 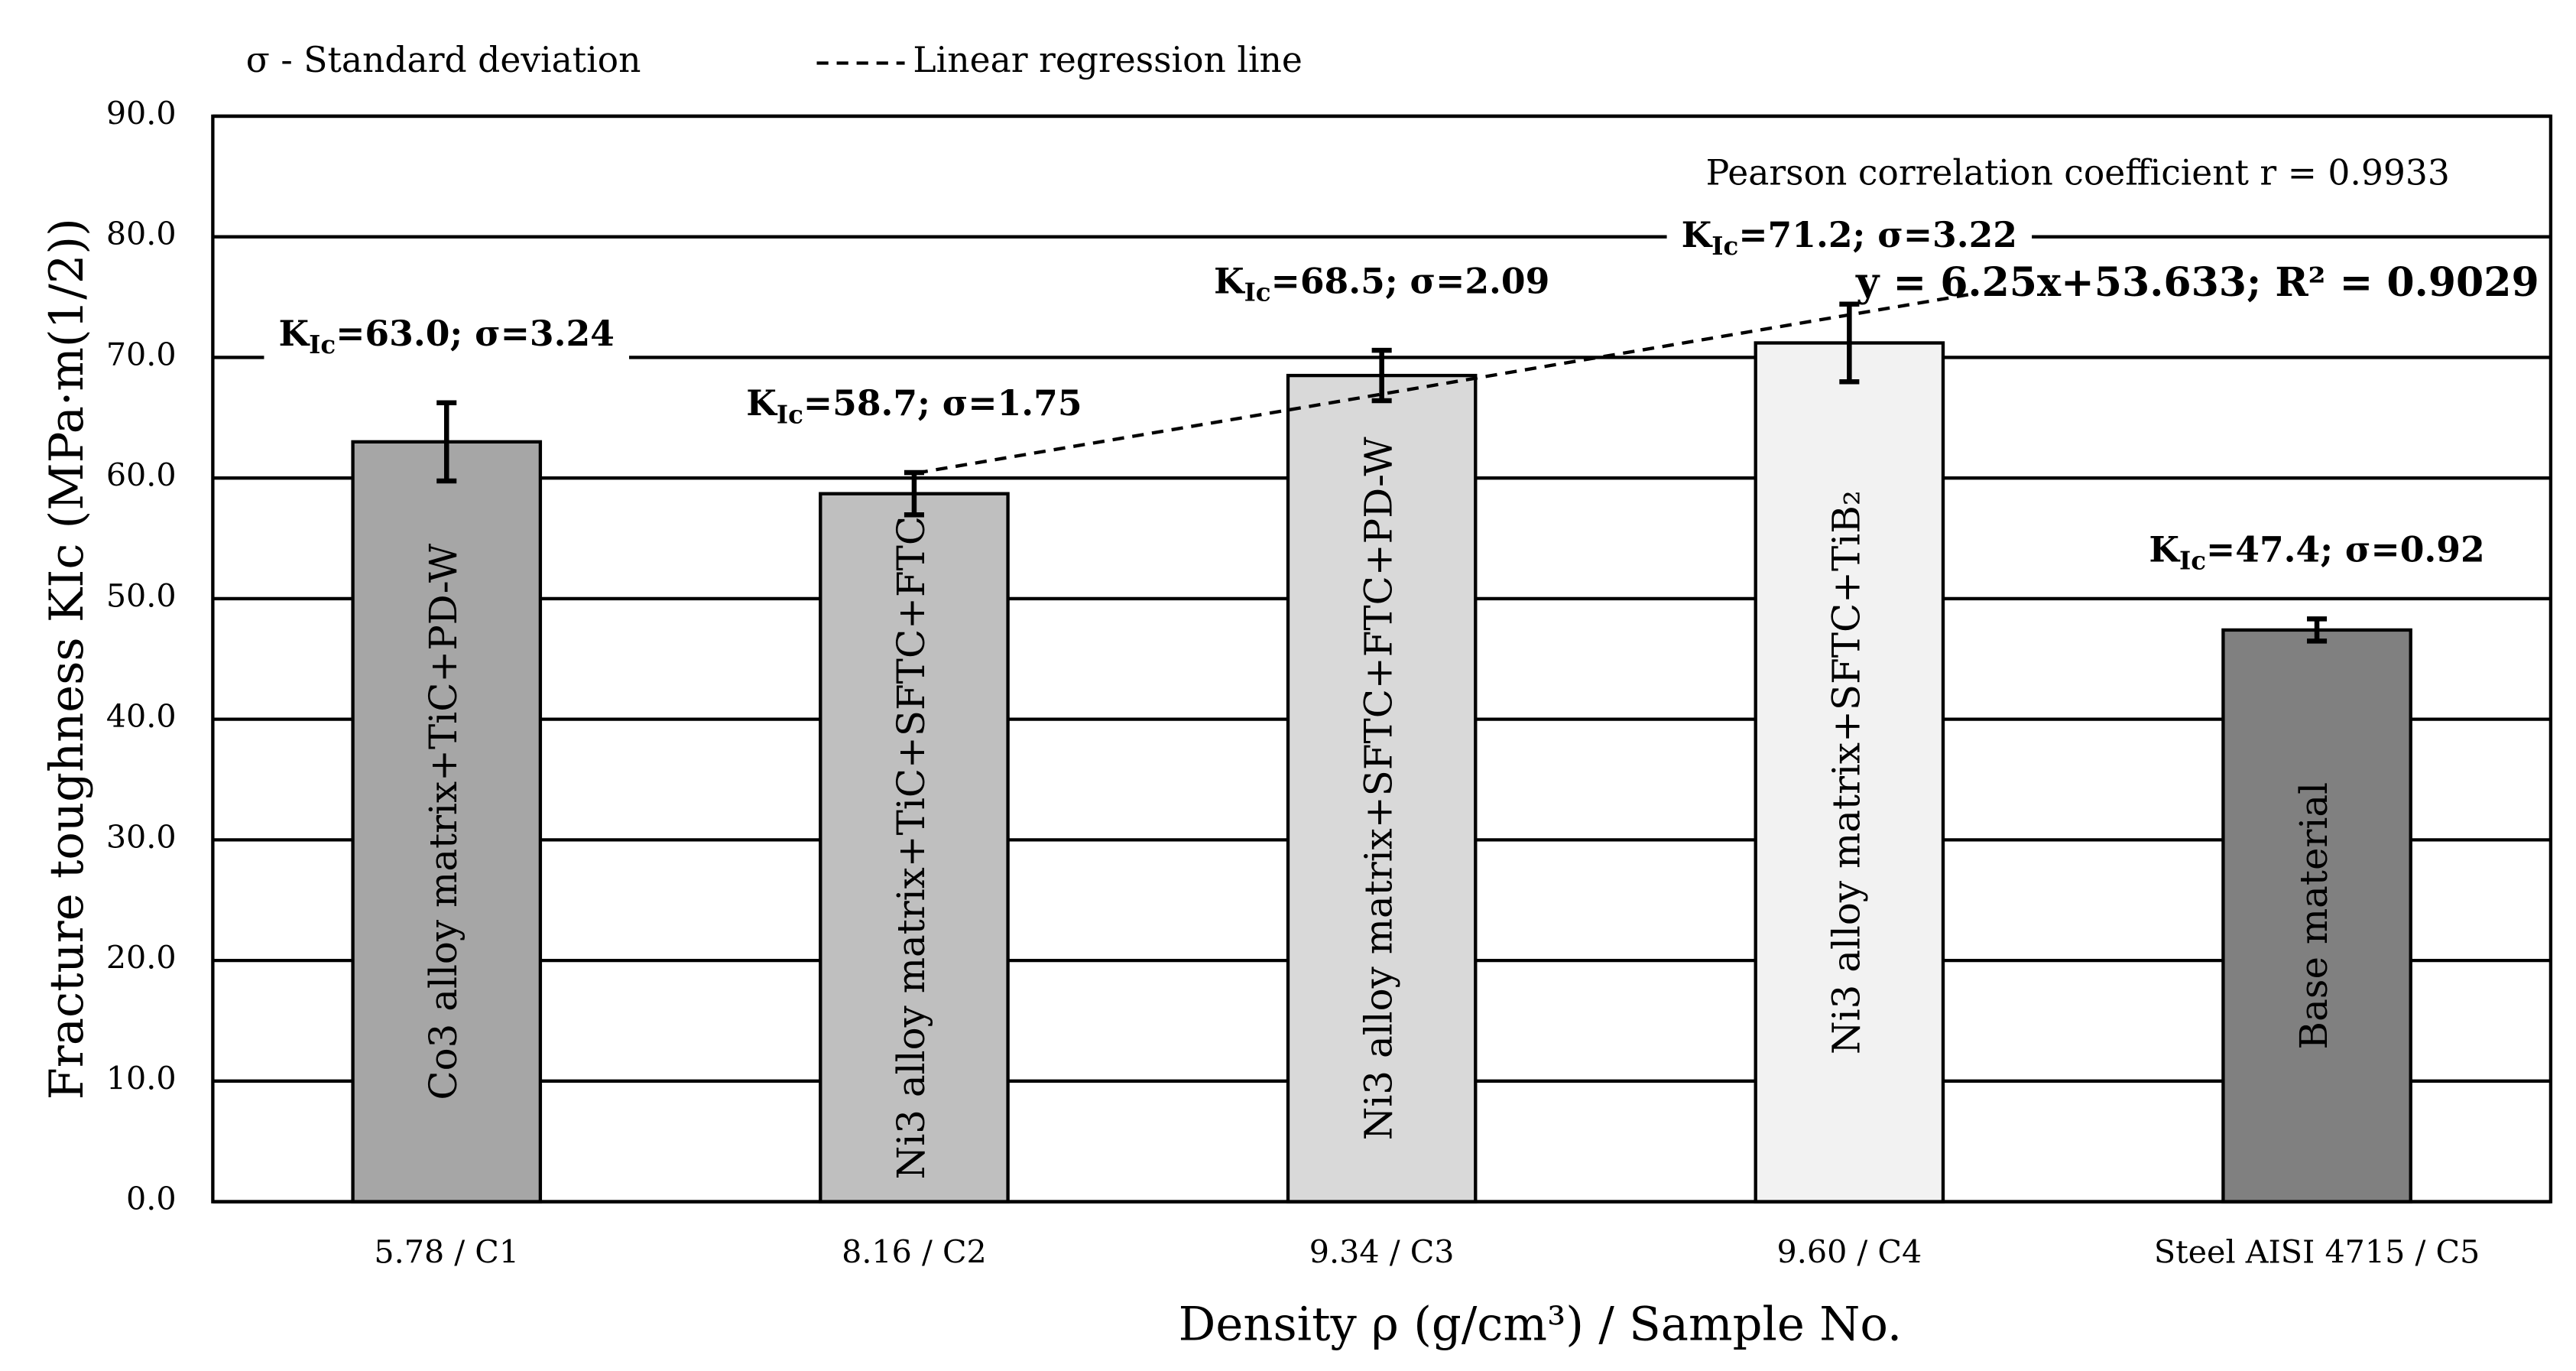 What do you see at coordinates (67, 659) in the screenshot?
I see `y-axis-title: Fracture toughness KIc (MPa·m(1/2))` at bounding box center [67, 659].